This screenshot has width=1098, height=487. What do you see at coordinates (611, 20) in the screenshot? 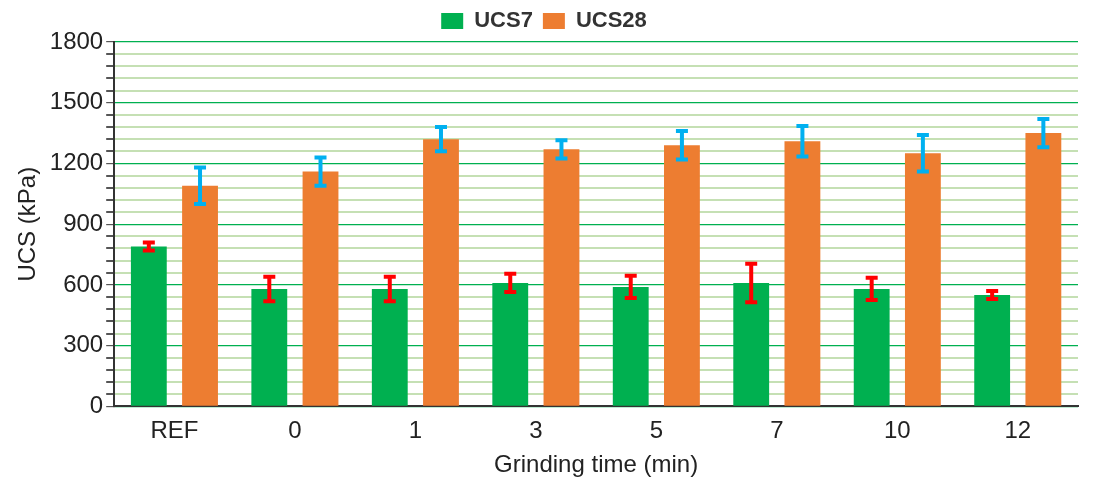
I see `legend-label: UCS28` at bounding box center [611, 20].